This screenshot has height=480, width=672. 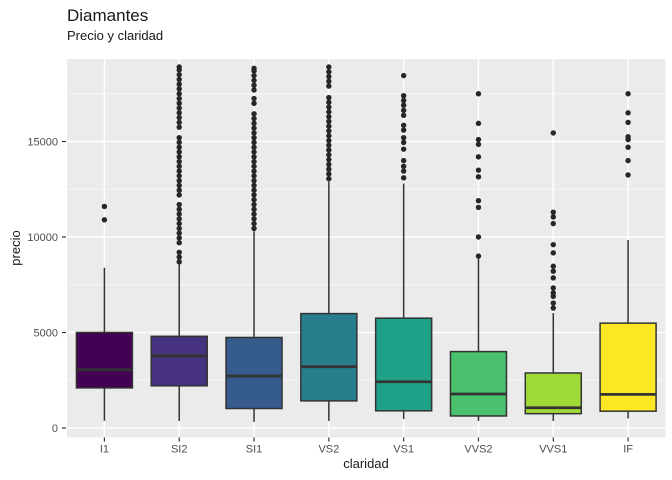 I want to click on x-tick-label: SI2, so click(x=179, y=450).